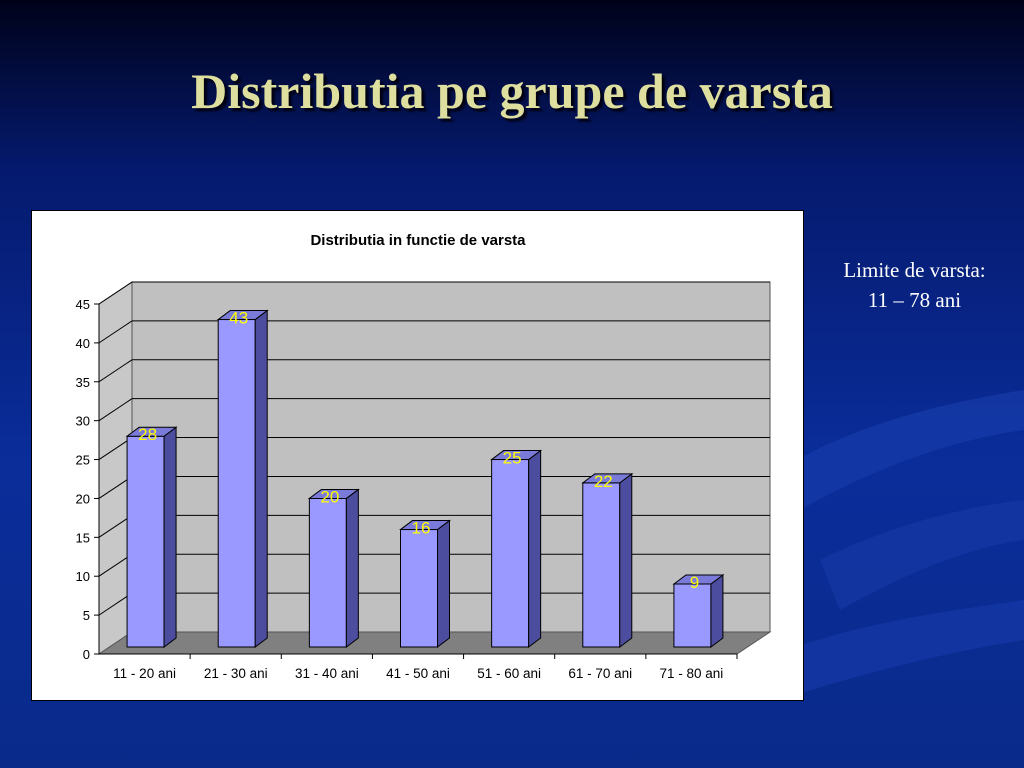 Image resolution: width=1024 pixels, height=768 pixels. I want to click on x-category-label: 11 - 20 ani, so click(144, 673).